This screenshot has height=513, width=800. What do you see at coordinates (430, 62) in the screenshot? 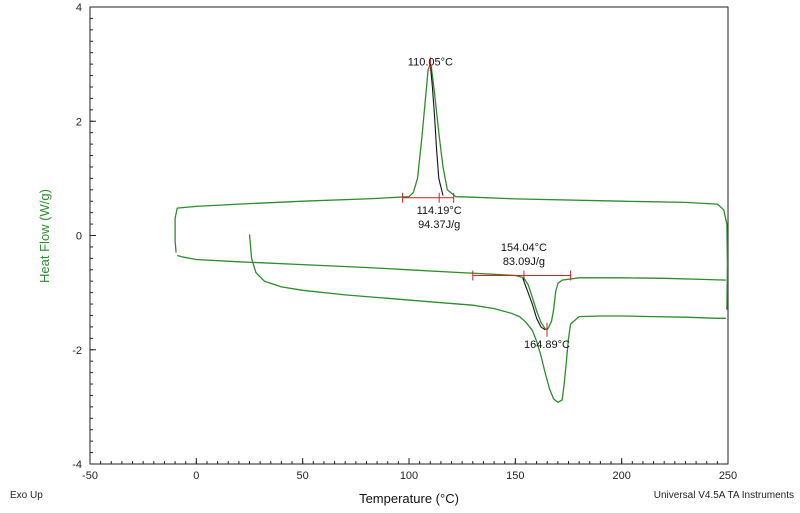
I see `peak-annotation: 110.05°C` at bounding box center [430, 62].